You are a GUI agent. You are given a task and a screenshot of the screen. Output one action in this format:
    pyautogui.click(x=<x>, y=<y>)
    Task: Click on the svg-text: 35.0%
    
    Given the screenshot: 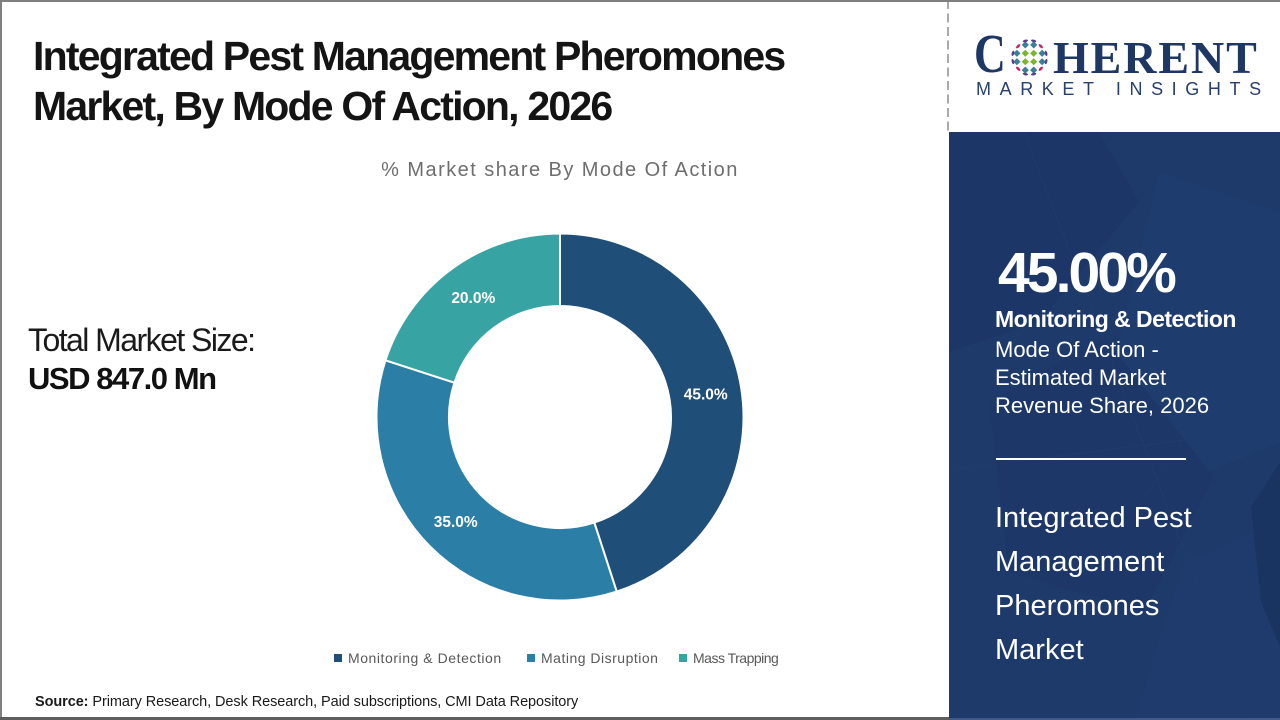 What is the action you would take?
    pyautogui.click(x=456, y=521)
    